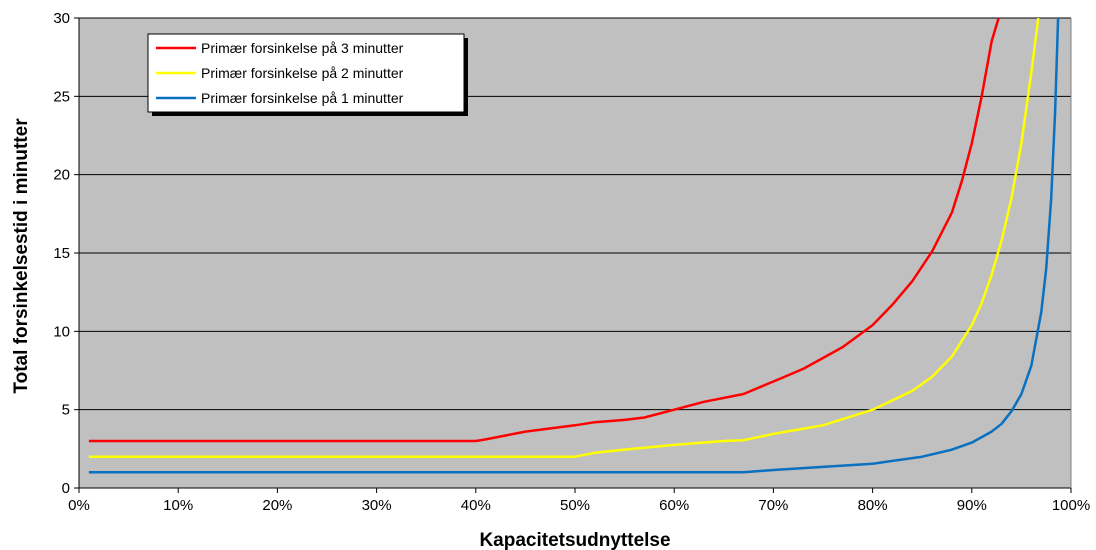 This screenshot has width=1096, height=550. Describe the element at coordinates (302, 73) in the screenshot. I see `legend-label-2: Primær forsinkelse på 2 minutter` at that location.